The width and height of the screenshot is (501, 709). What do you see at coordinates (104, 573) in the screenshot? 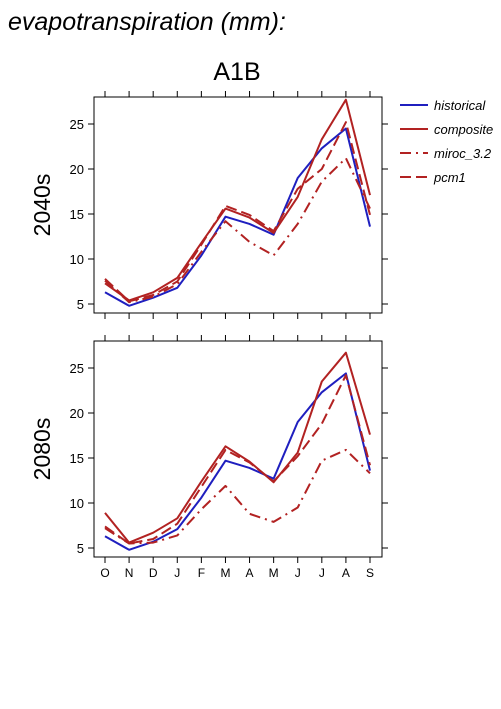
I see `x-tick-label: O` at bounding box center [104, 573].